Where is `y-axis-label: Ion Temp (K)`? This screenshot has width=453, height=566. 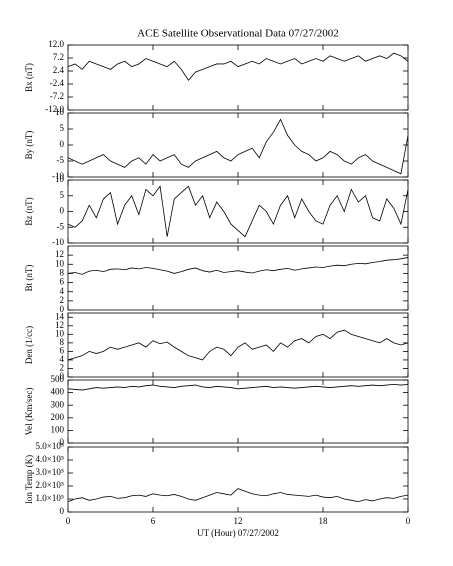 y-axis-label: Ion Temp (K) is located at coordinates (29, 479).